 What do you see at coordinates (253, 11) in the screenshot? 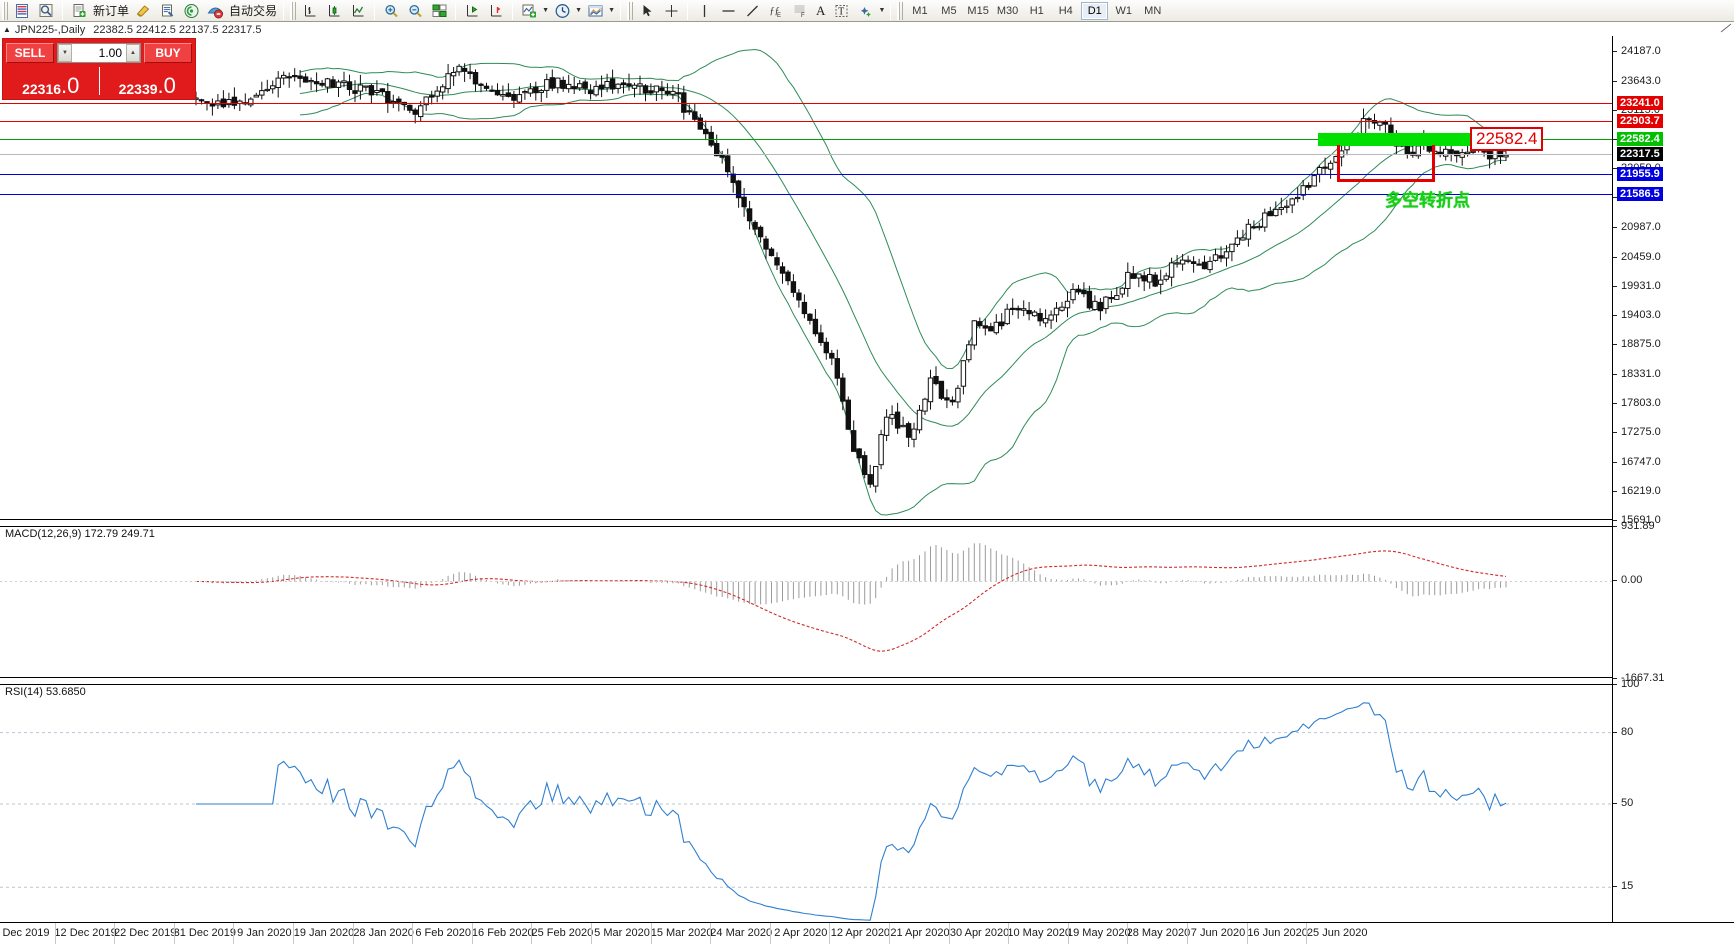
I see `autotrading-label: 自动交易` at bounding box center [253, 11].